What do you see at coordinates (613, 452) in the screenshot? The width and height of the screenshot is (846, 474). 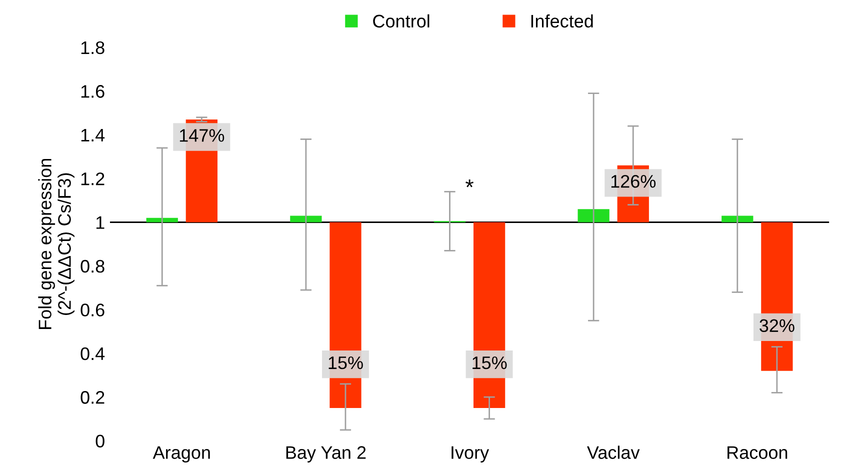 I see `x-tick-label: Vaclav` at bounding box center [613, 452].